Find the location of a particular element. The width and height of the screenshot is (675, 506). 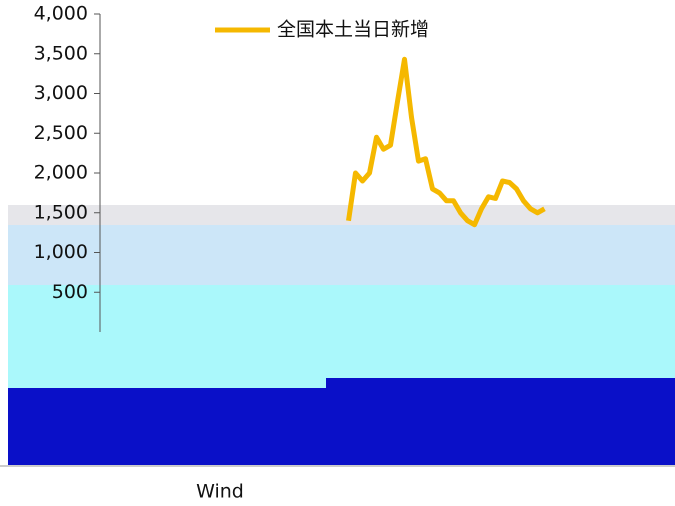

y-tick-label: 1,000 is located at coordinates (61, 252).